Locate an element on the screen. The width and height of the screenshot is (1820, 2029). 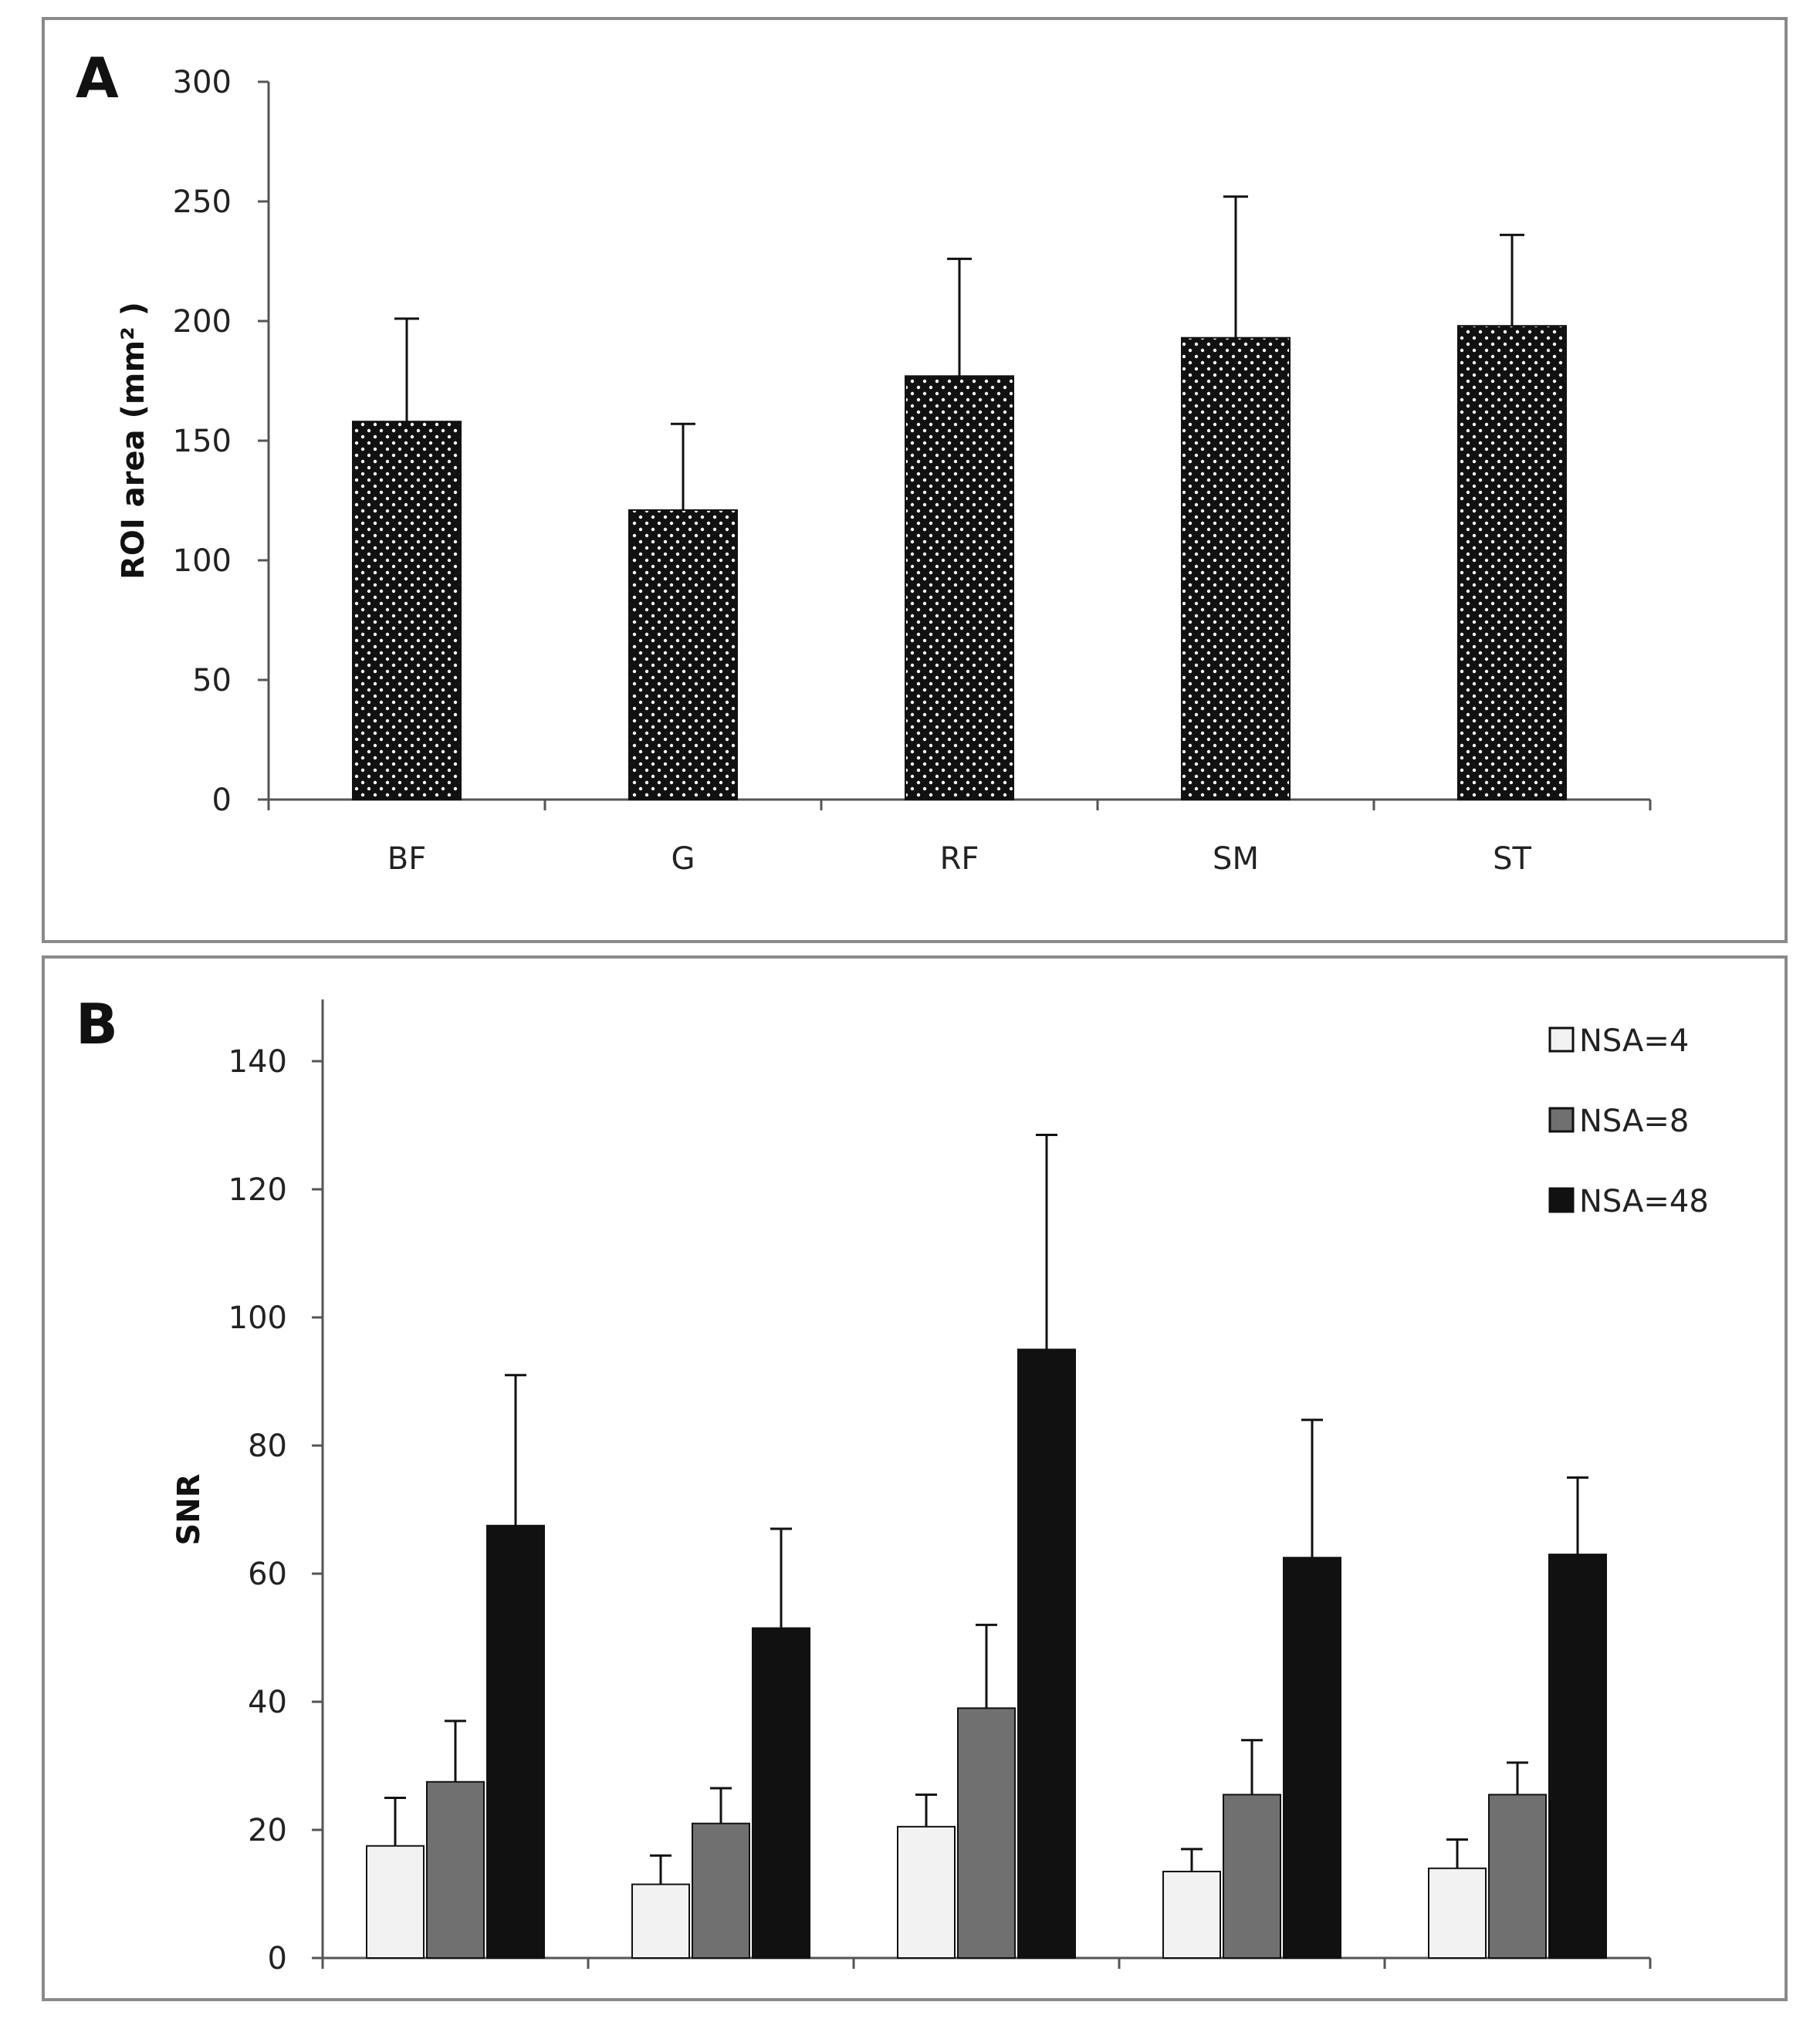
bar-st-nsa8 is located at coordinates (1517, 1877).